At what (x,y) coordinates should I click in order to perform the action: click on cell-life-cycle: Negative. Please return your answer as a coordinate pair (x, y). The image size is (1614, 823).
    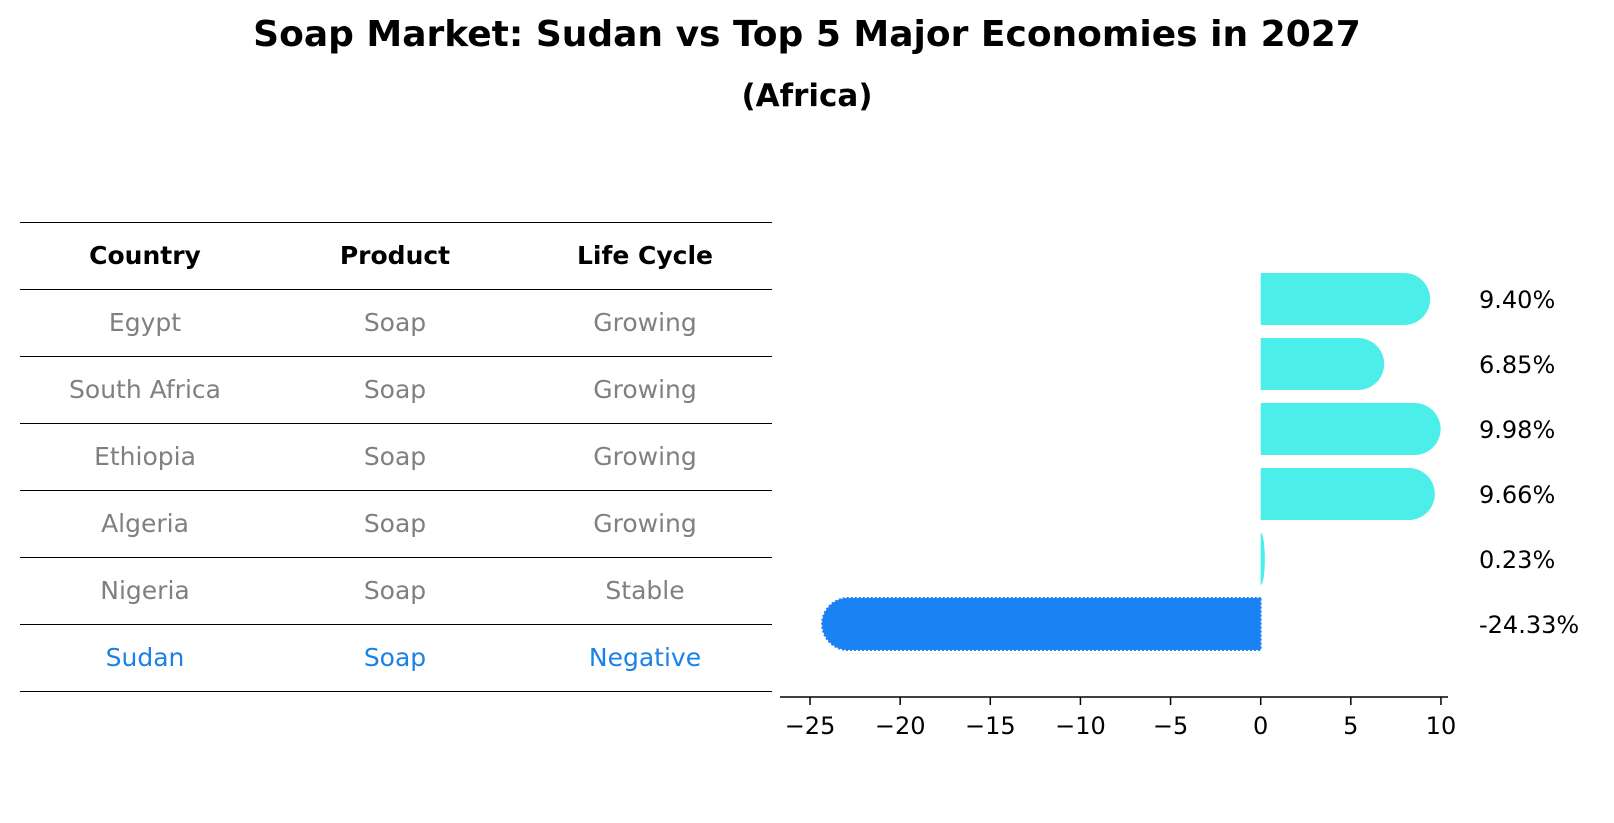
    Looking at the image, I should click on (645, 657).